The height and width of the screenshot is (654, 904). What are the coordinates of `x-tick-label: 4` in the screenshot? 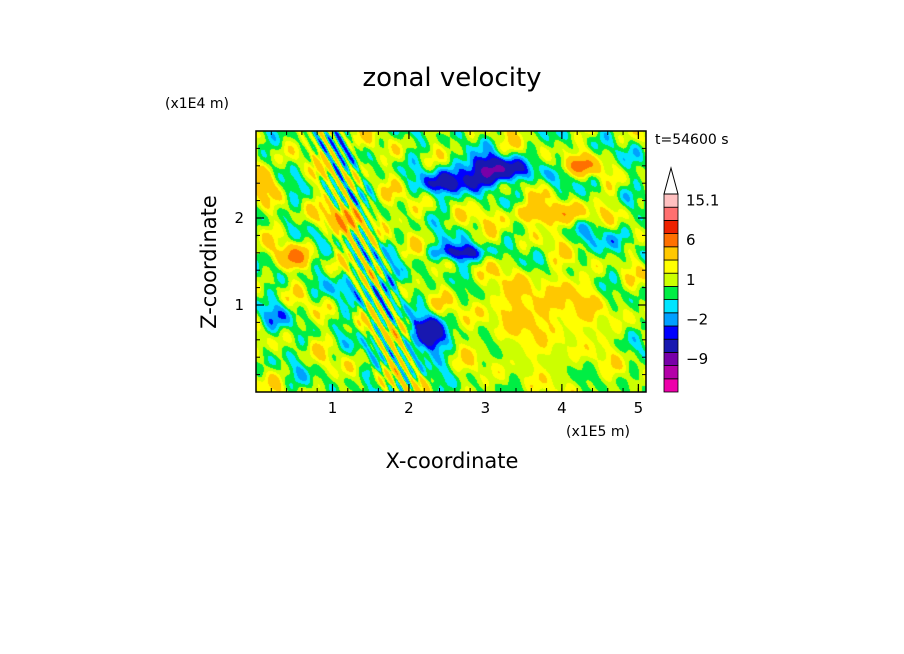 It's located at (562, 408).